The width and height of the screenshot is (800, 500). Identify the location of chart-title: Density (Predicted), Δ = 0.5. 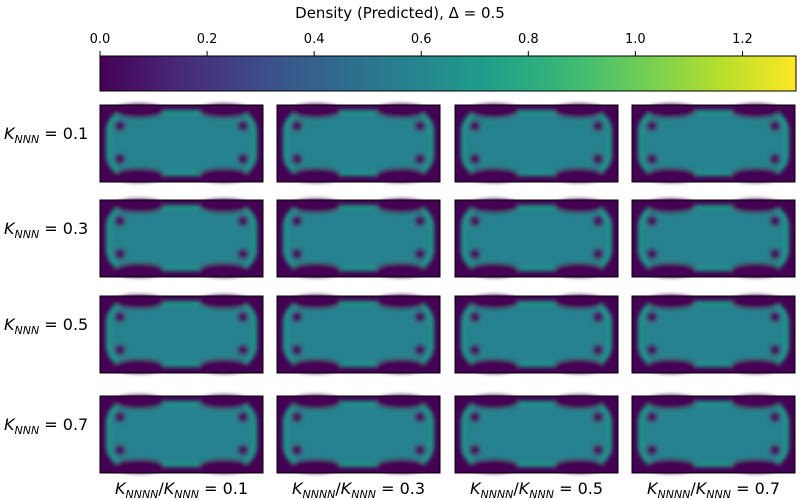
(400, 13).